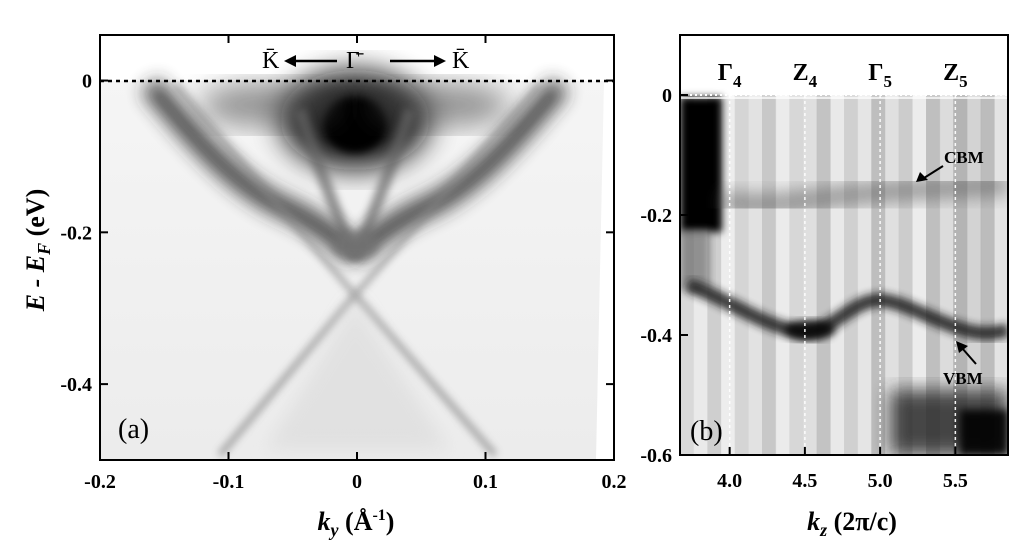 Image resolution: width=1024 pixels, height=543 pixels. I want to click on panel-a-y-tick-label: 0, so click(87, 82).